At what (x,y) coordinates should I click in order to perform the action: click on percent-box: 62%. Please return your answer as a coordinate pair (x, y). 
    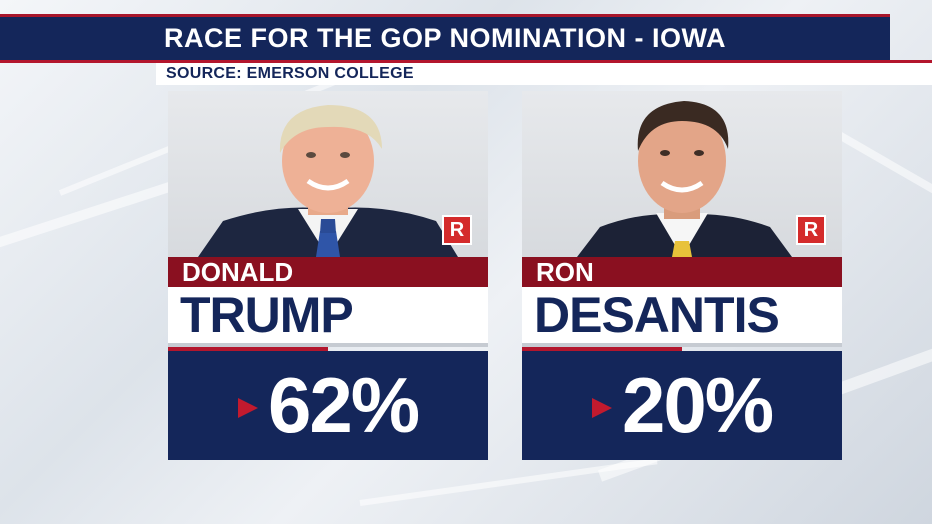
    Looking at the image, I should click on (328, 405).